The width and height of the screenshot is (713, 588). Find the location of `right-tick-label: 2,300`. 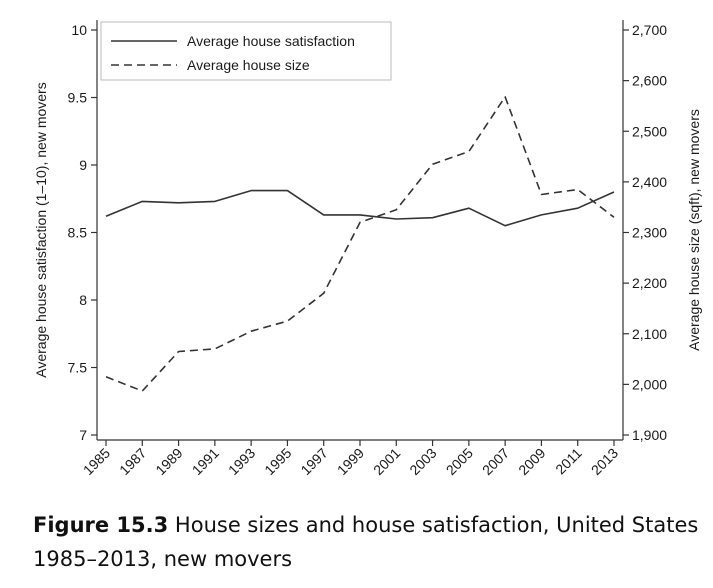

right-tick-label: 2,300 is located at coordinates (649, 233).